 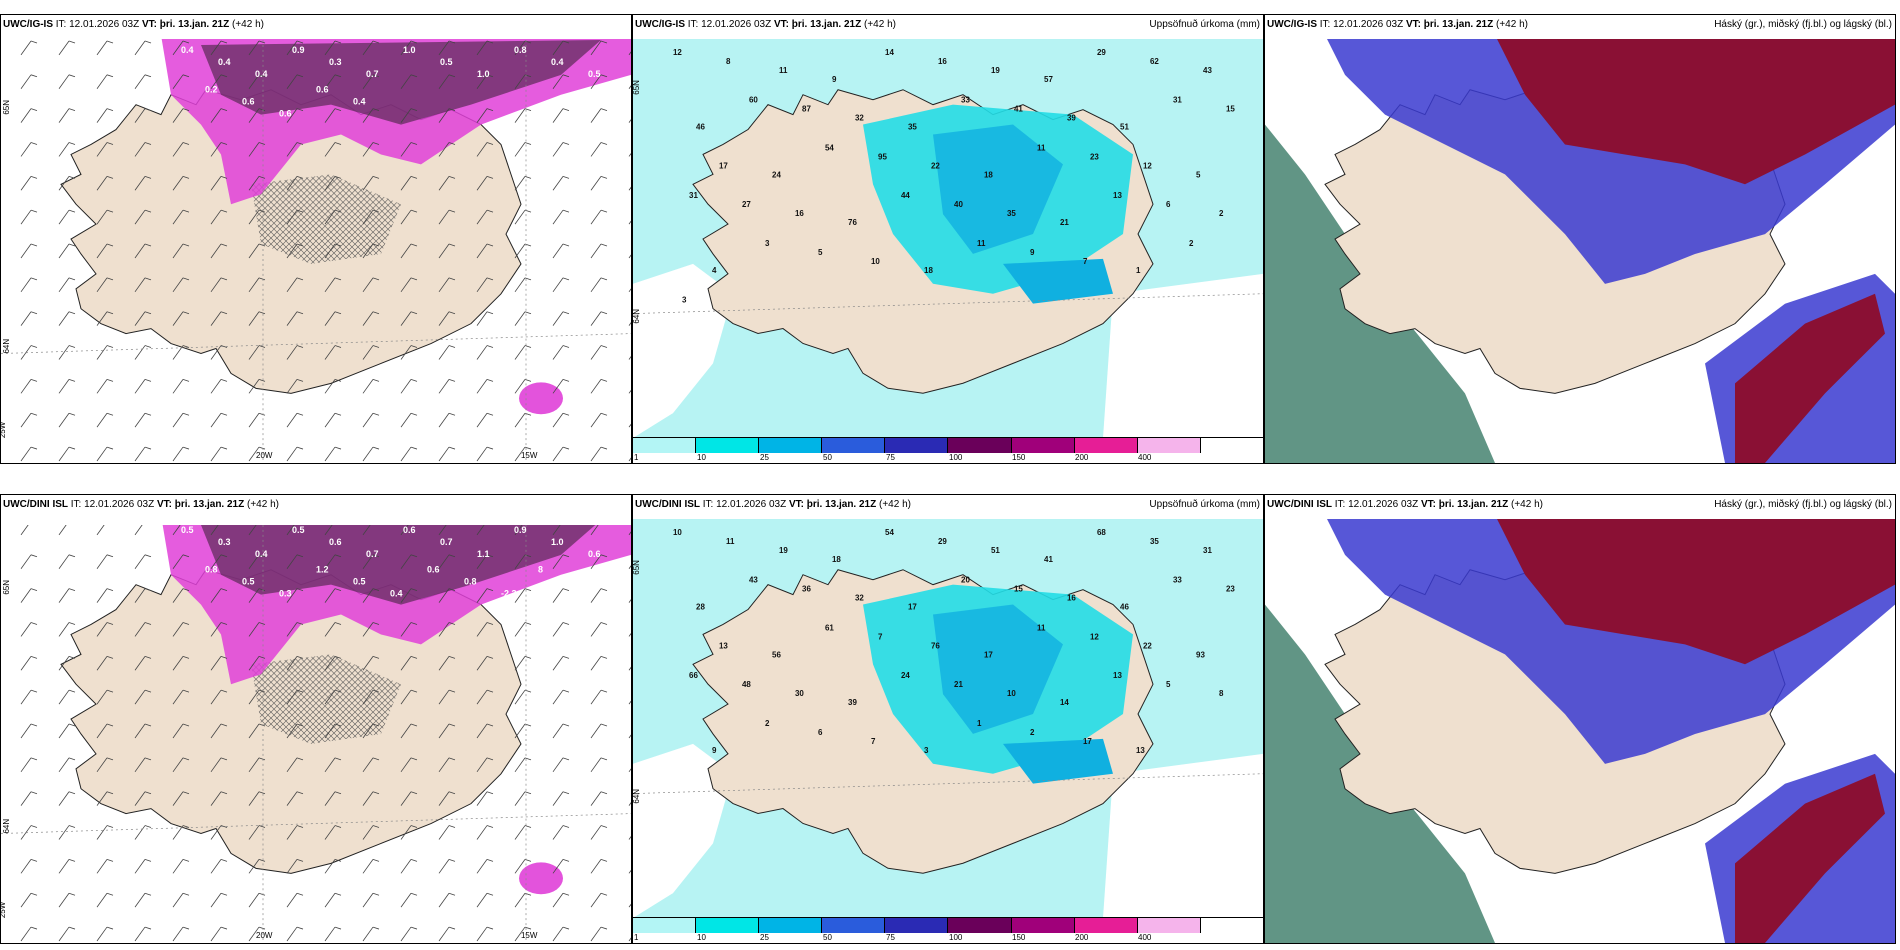 What do you see at coordinates (746, 684) in the screenshot?
I see `precip-value-label: 48` at bounding box center [746, 684].